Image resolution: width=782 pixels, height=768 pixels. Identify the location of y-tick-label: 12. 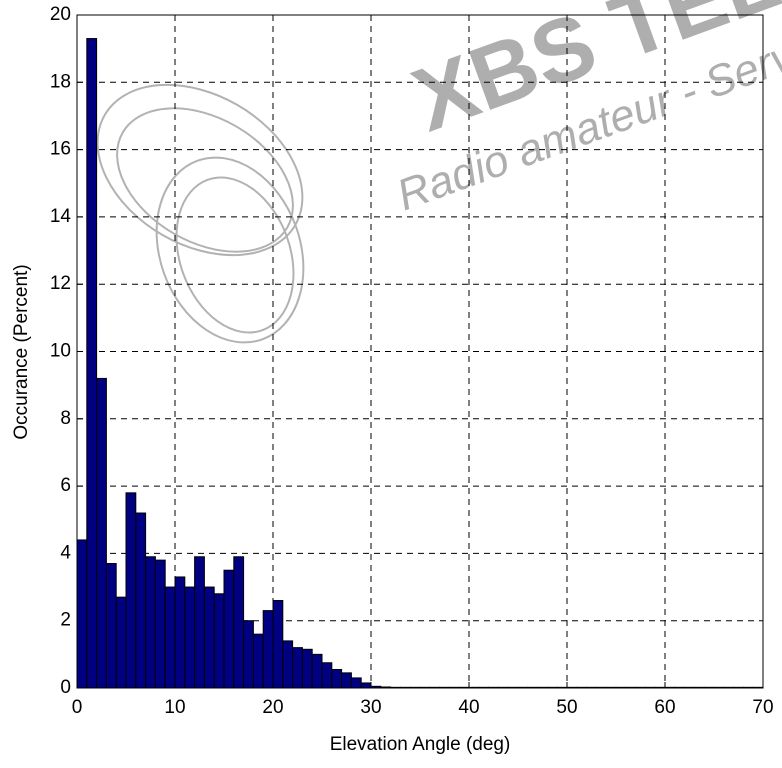
(60, 283).